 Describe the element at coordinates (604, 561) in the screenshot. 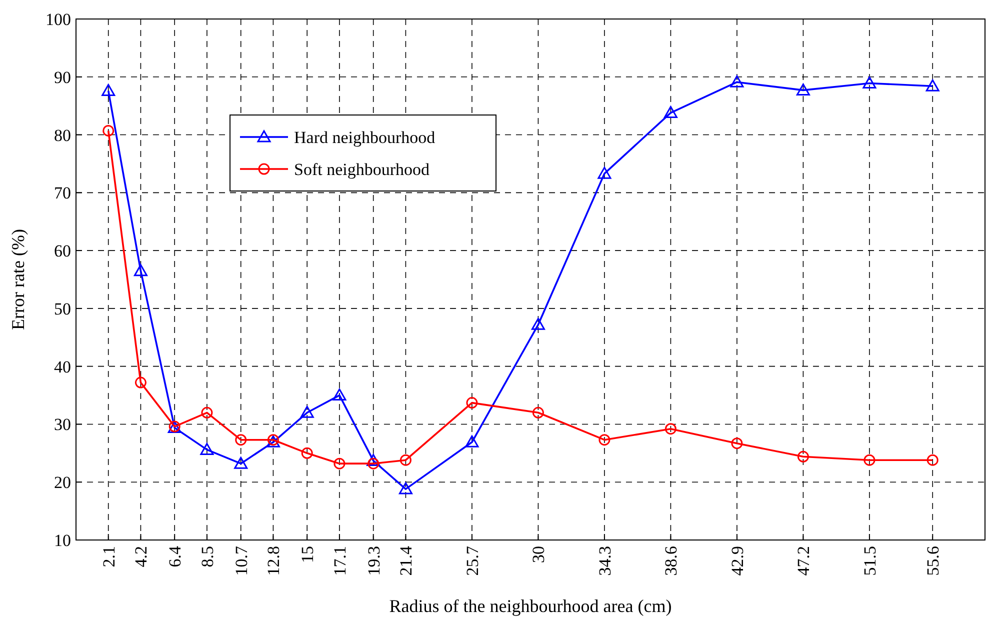

I see `x-tick-label: 34.3` at that location.